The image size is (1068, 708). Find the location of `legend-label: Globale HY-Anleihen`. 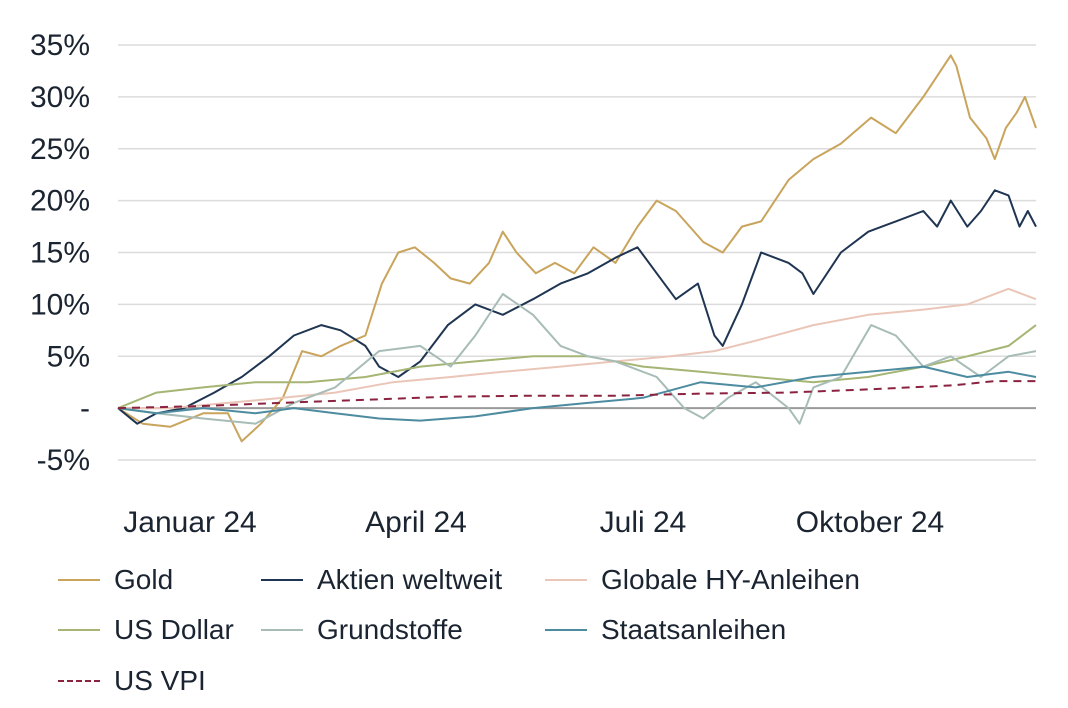

legend-label: Globale HY-Anleihen is located at coordinates (730, 579).